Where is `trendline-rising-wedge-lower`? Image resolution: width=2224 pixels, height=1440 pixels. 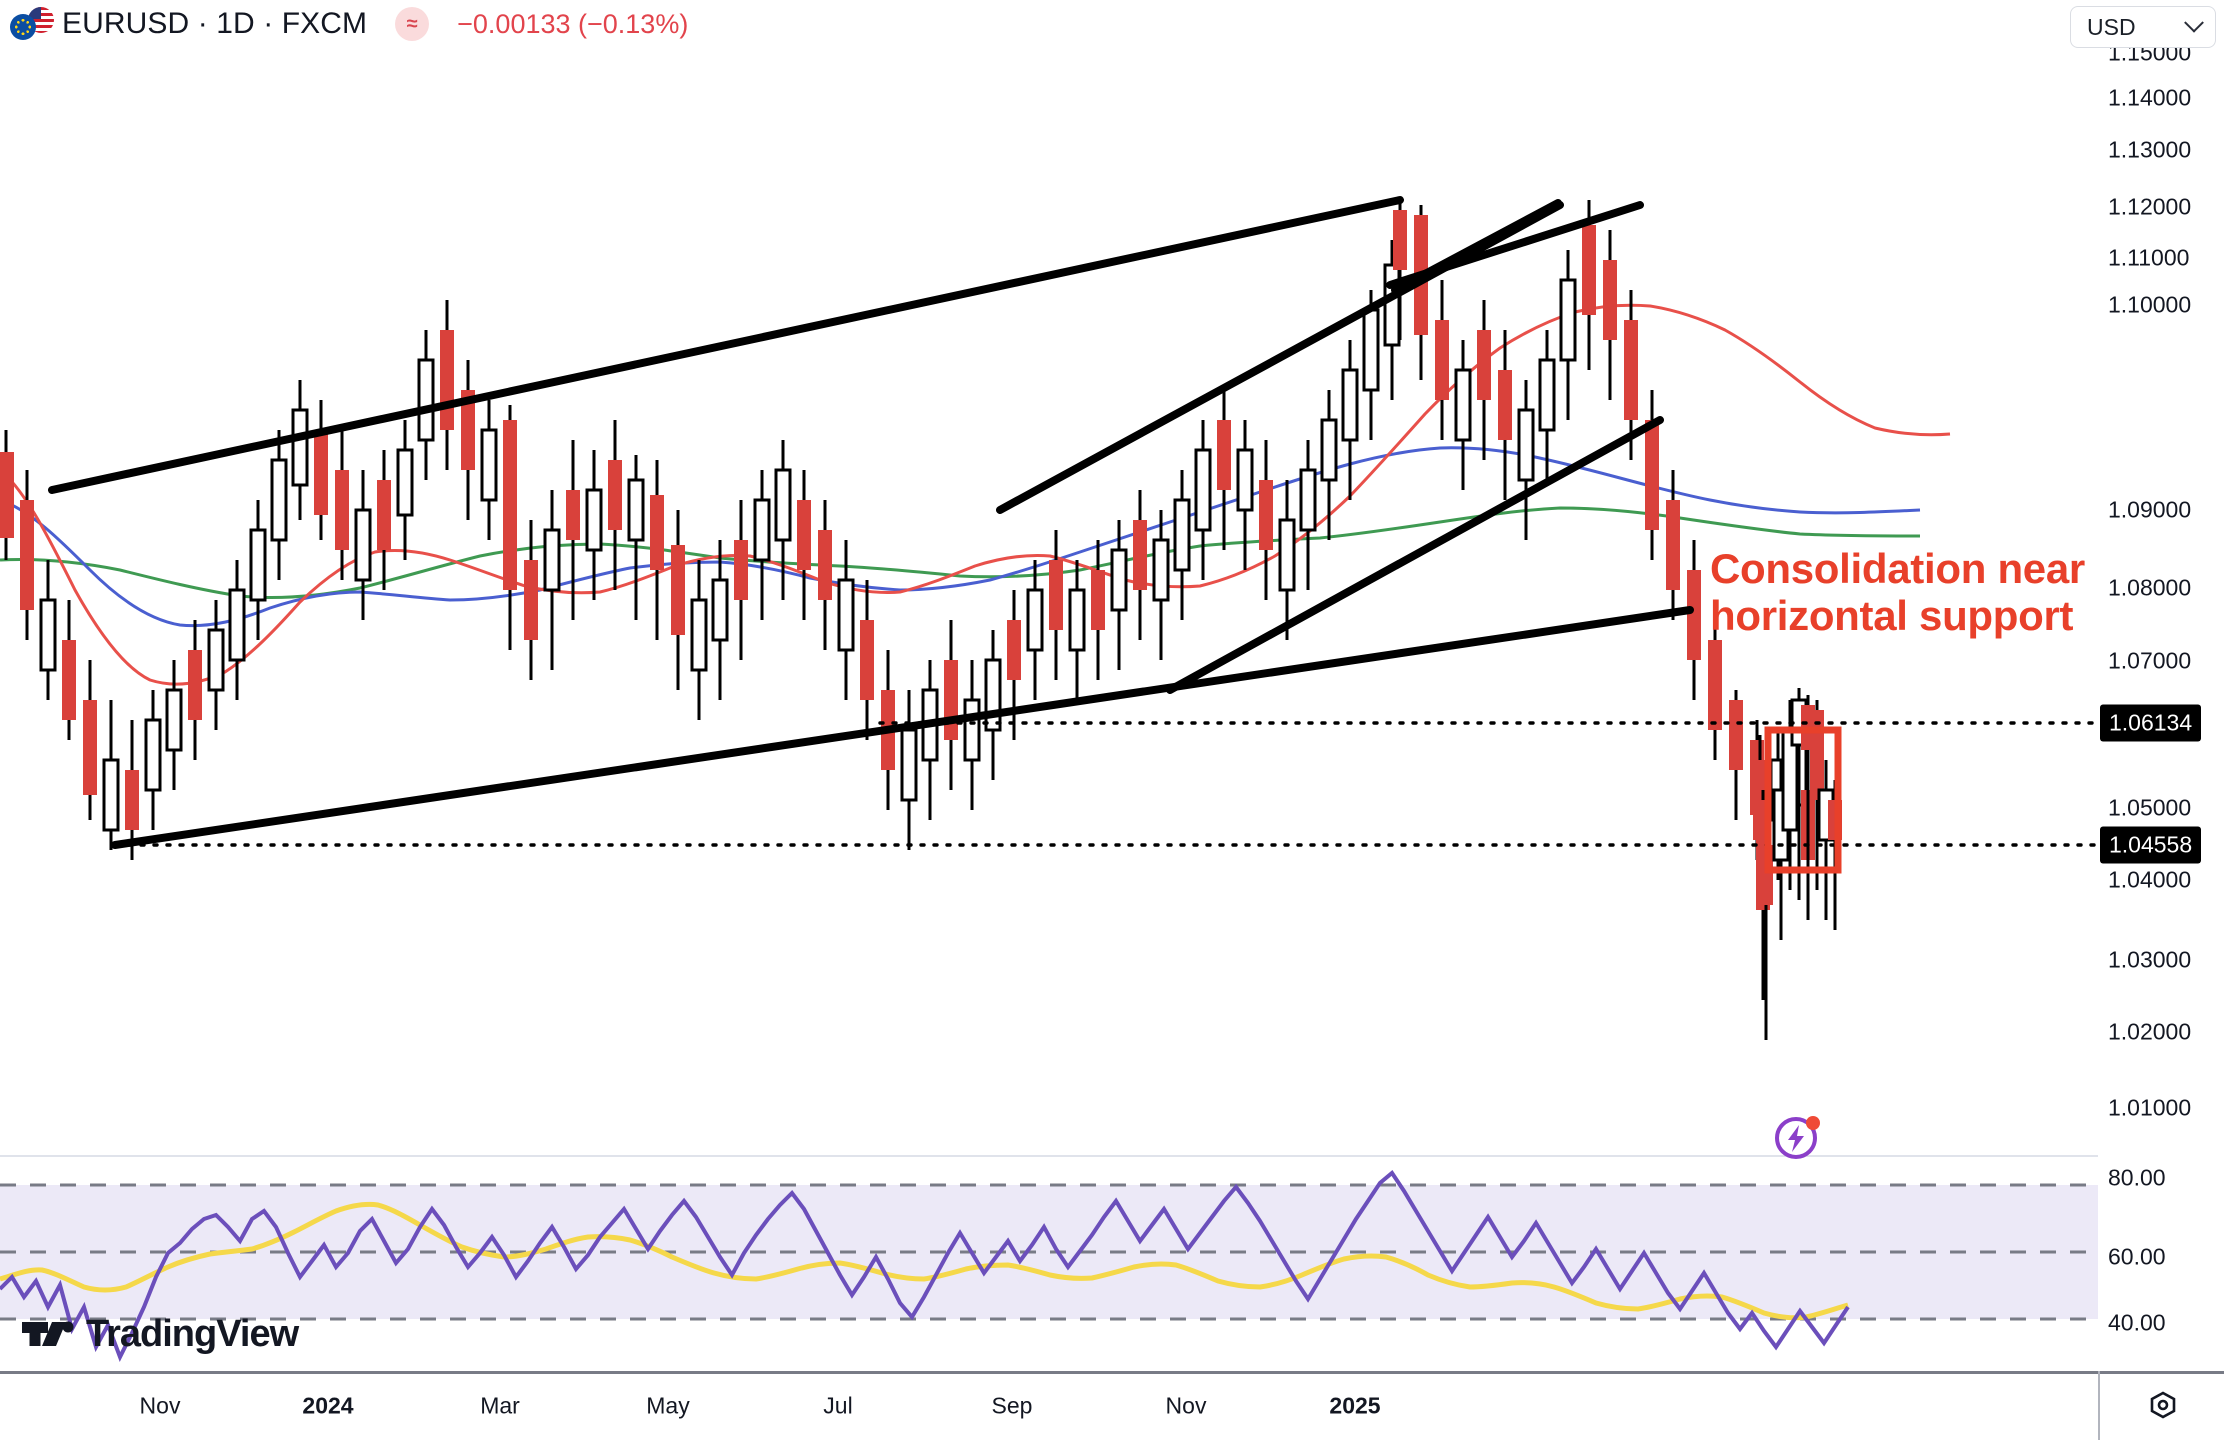 trendline-rising-wedge-lower is located at coordinates (1415, 555).